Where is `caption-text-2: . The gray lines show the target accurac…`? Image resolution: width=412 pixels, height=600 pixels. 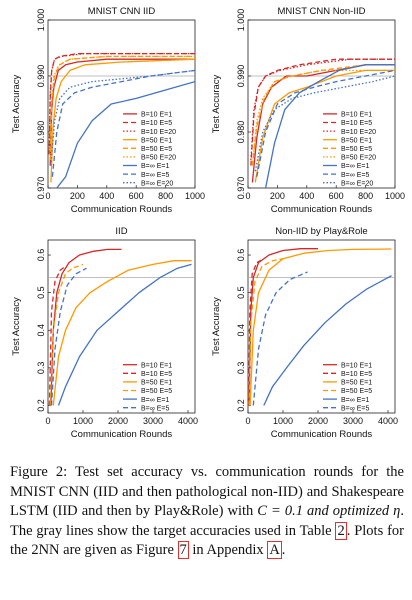 caption-text-2: . The gray lines show the target accurac… is located at coordinates (207, 521).